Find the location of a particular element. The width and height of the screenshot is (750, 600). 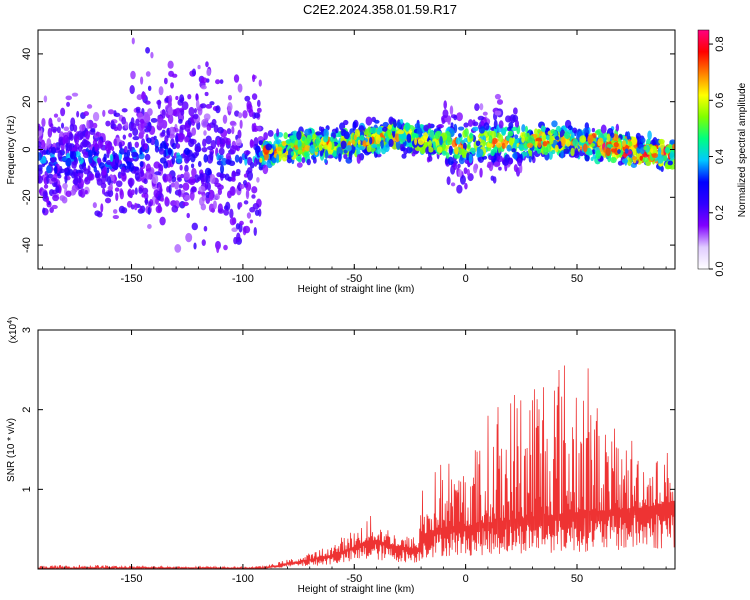

colorbar-tick-label: 0.0 is located at coordinates (720, 268).